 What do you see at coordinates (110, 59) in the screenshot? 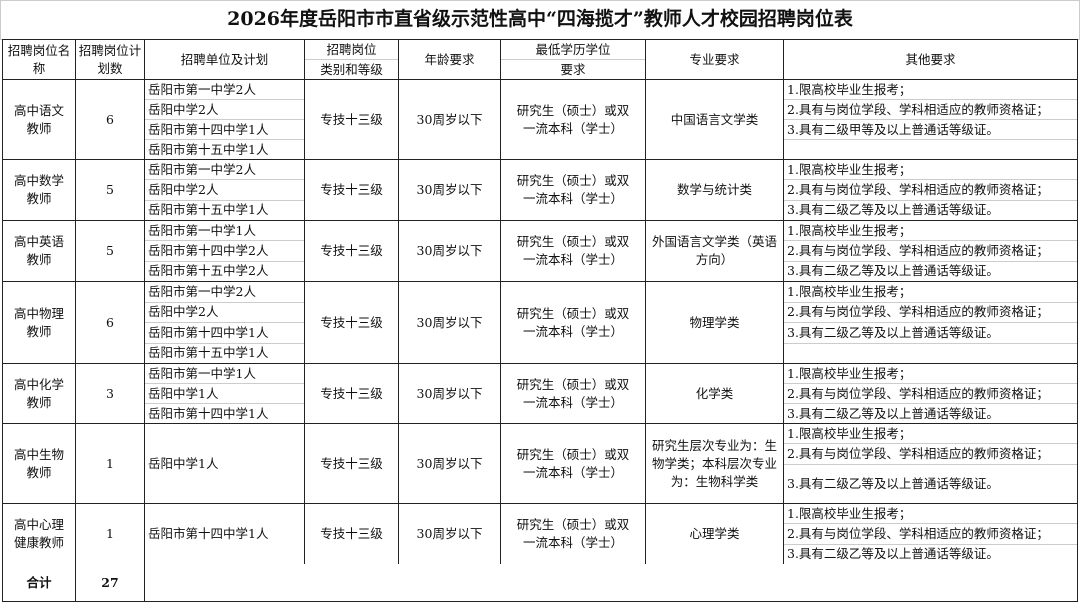
I see `header-count: 招聘岗位计划数` at bounding box center [110, 59].